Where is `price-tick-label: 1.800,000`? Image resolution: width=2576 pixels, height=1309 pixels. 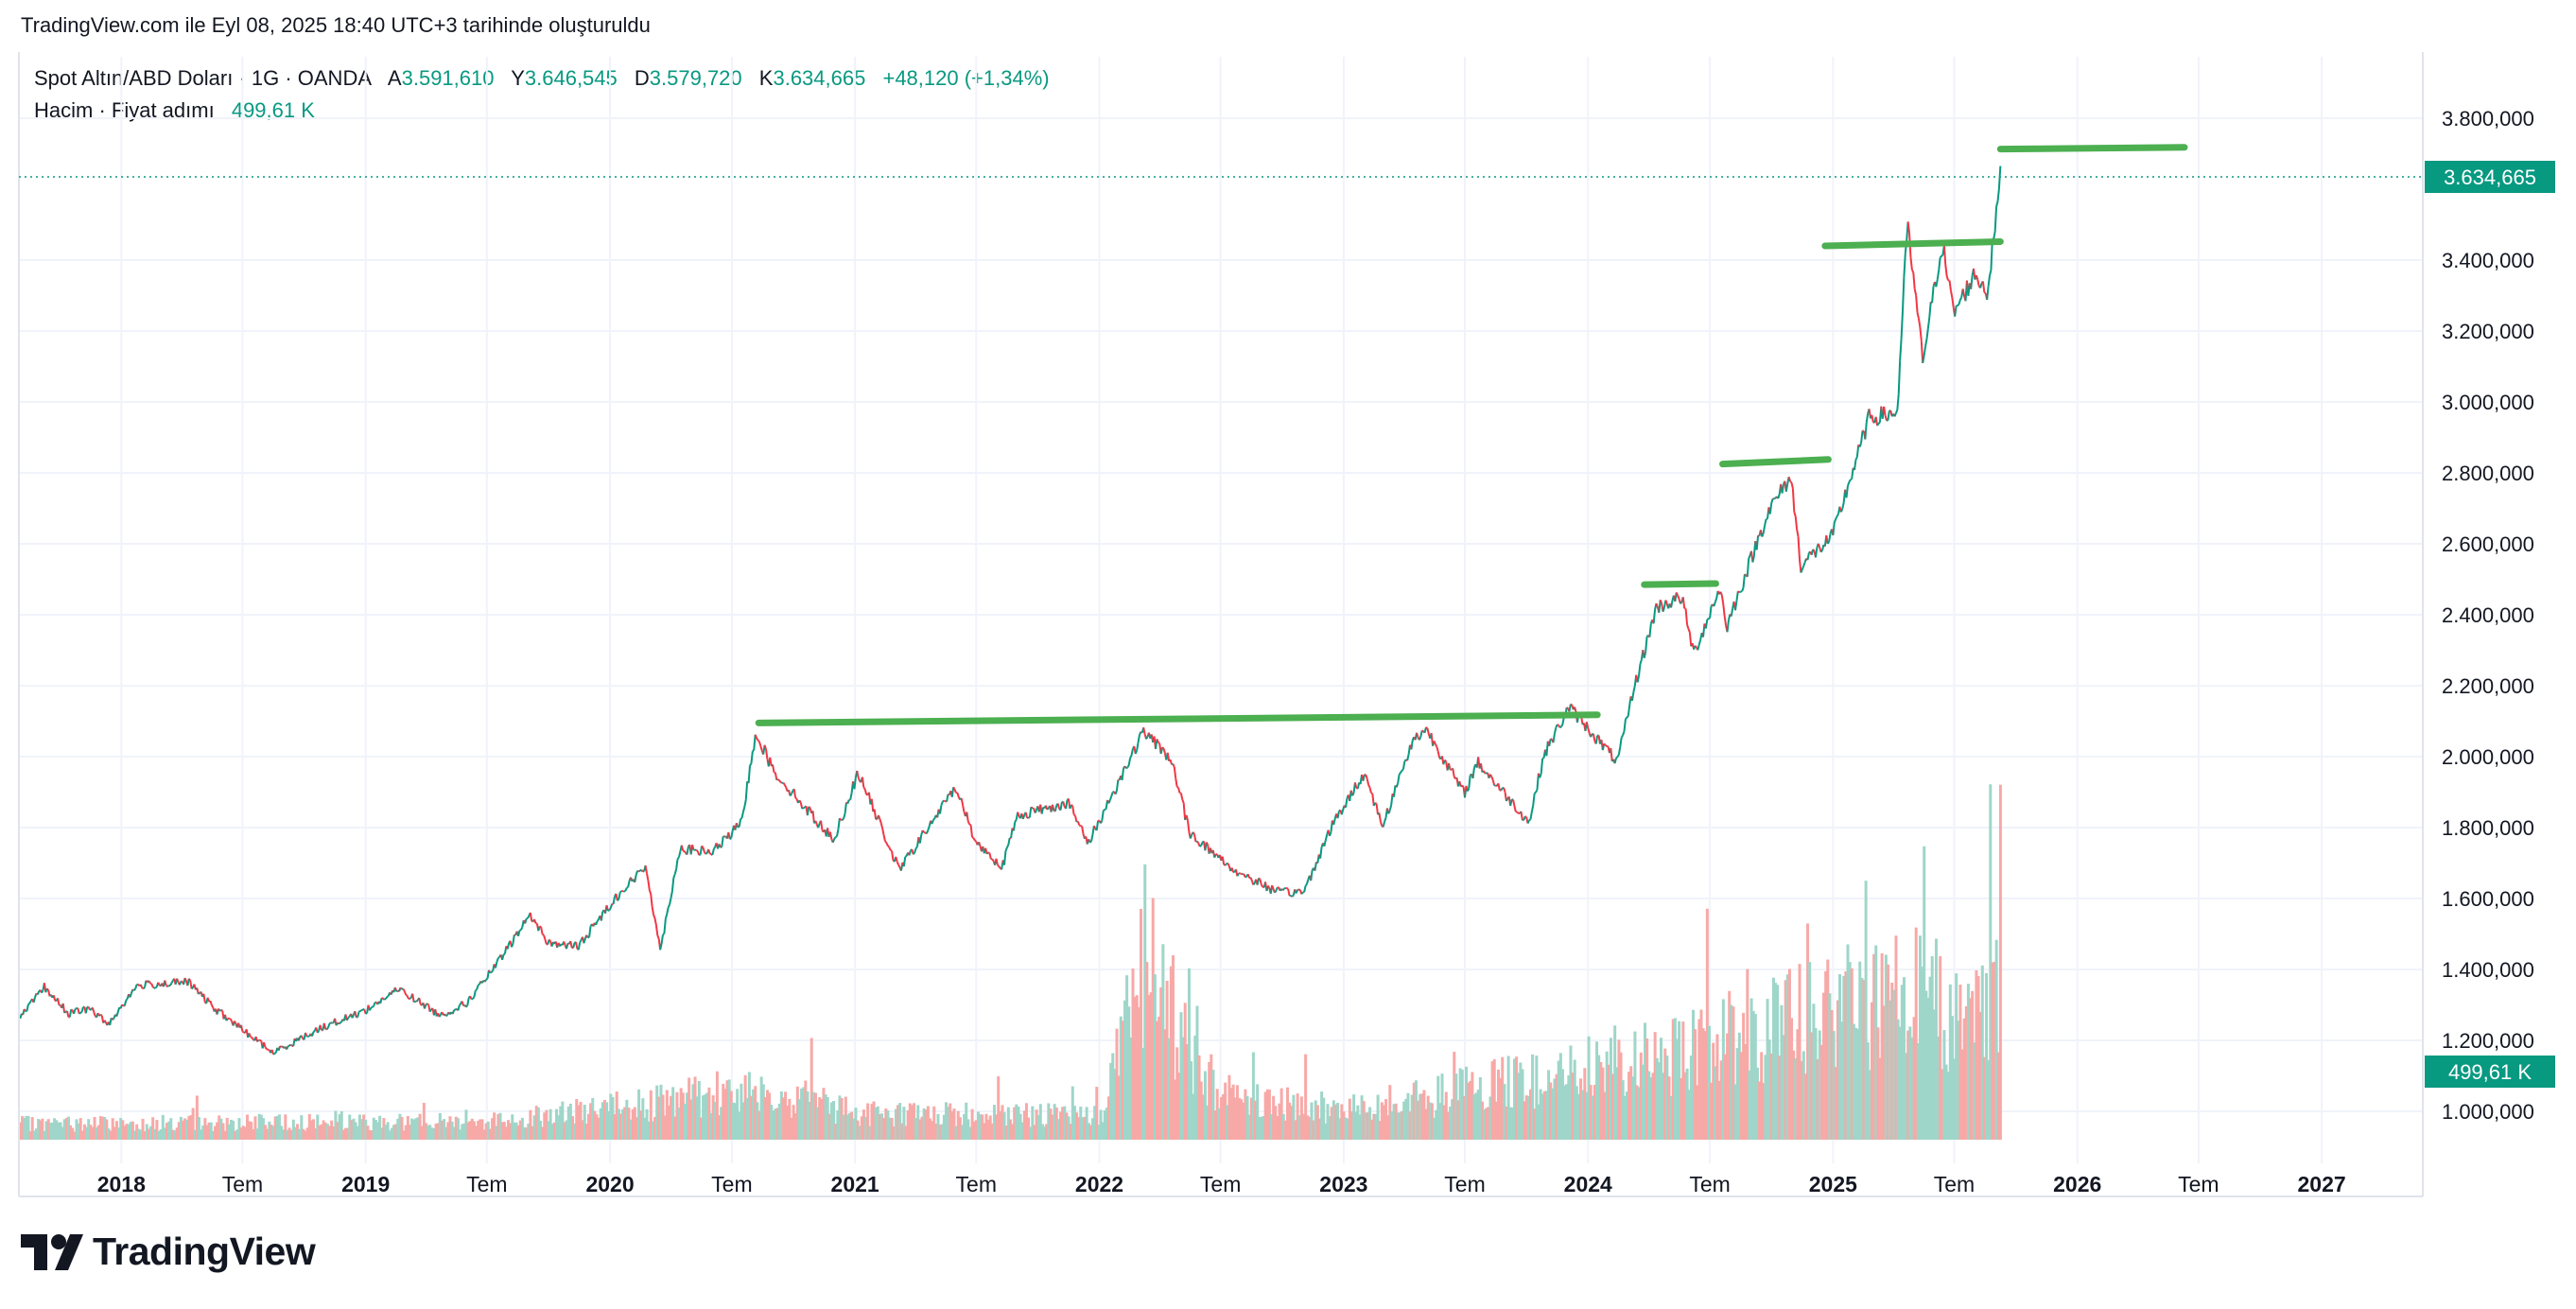
price-tick-label: 1.800,000 is located at coordinates (2488, 828).